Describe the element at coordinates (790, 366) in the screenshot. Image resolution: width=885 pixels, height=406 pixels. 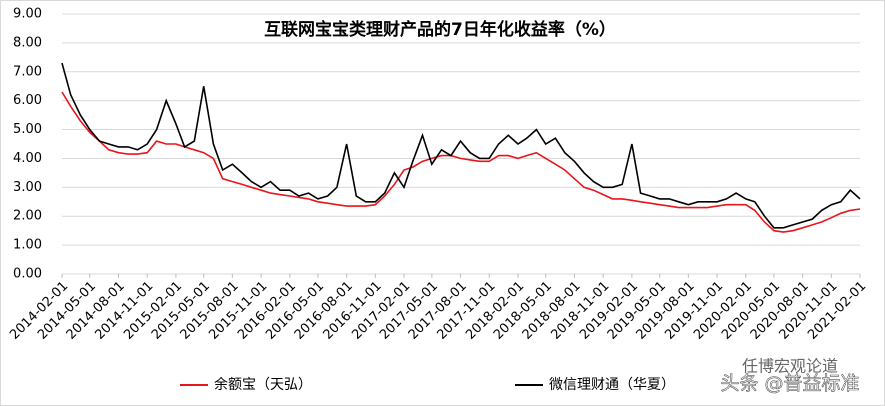
I see `watermark: 任博宏观论道` at that location.